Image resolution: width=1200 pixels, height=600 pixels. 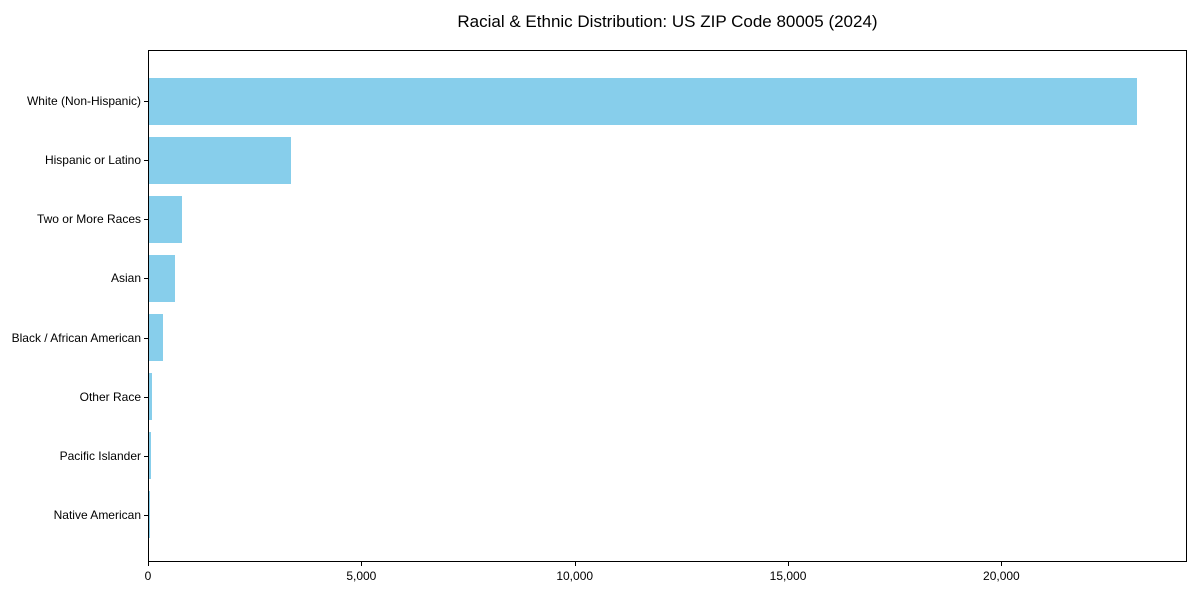 I want to click on y-tick-label: Asian, so click(x=125, y=278).